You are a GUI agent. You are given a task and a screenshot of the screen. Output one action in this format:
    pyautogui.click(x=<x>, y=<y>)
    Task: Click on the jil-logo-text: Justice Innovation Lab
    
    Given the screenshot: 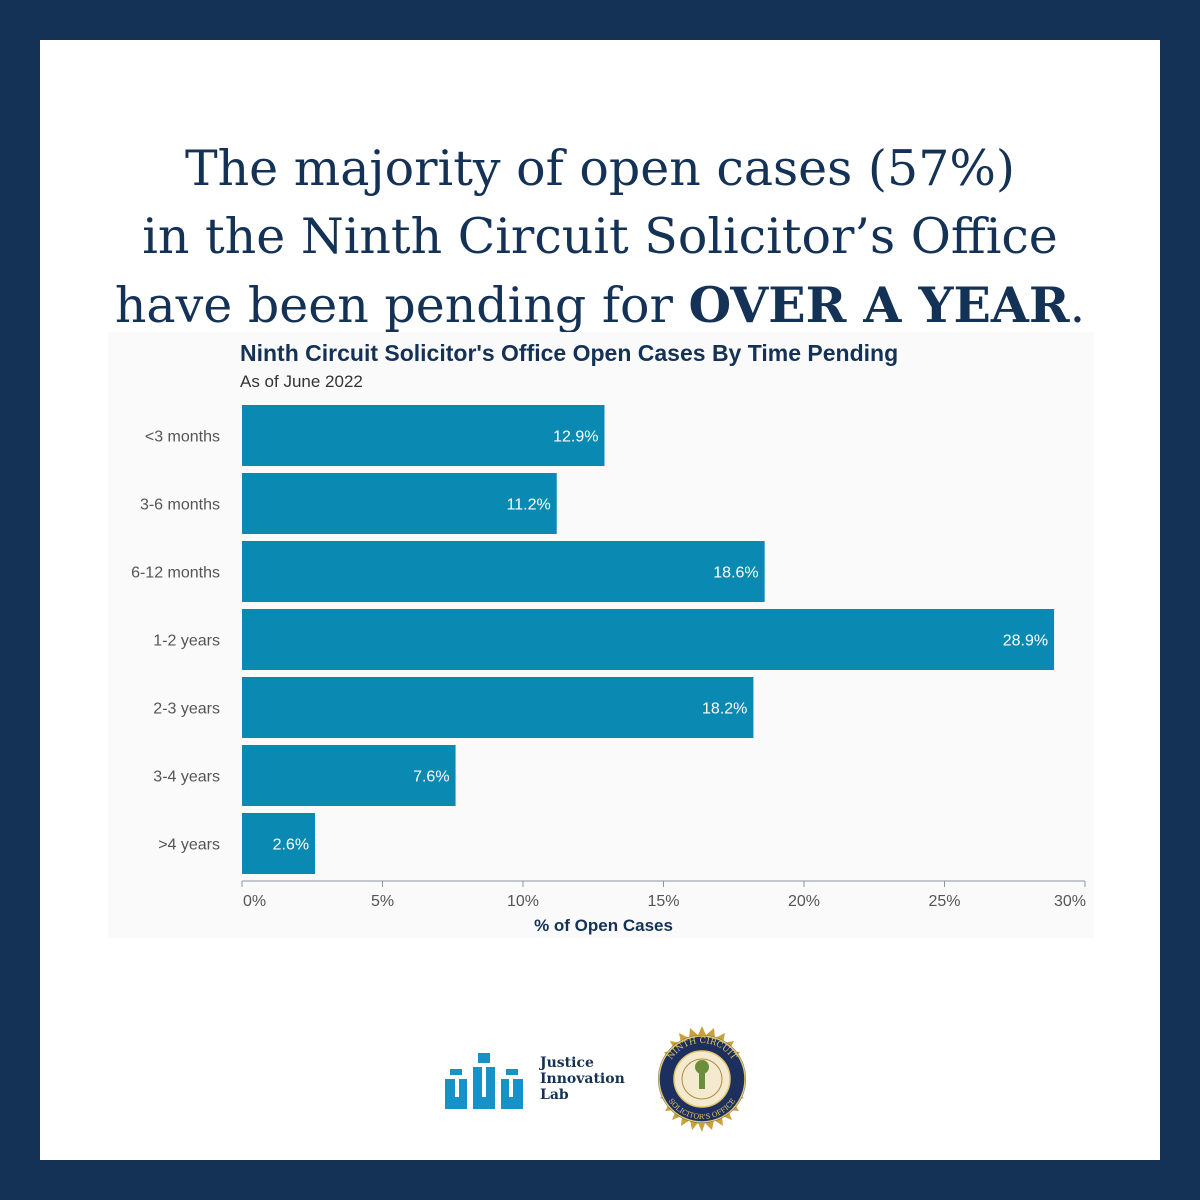 What is the action you would take?
    pyautogui.click(x=582, y=1079)
    